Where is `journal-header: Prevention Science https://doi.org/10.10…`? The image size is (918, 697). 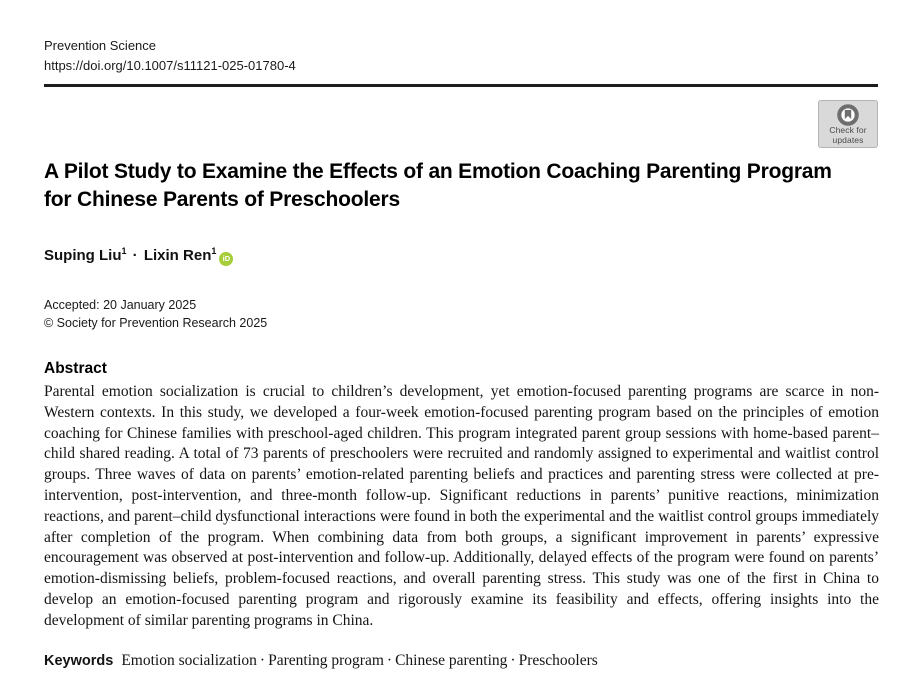
journal-header: Prevention Science https://doi.org/10.10… is located at coordinates (170, 56).